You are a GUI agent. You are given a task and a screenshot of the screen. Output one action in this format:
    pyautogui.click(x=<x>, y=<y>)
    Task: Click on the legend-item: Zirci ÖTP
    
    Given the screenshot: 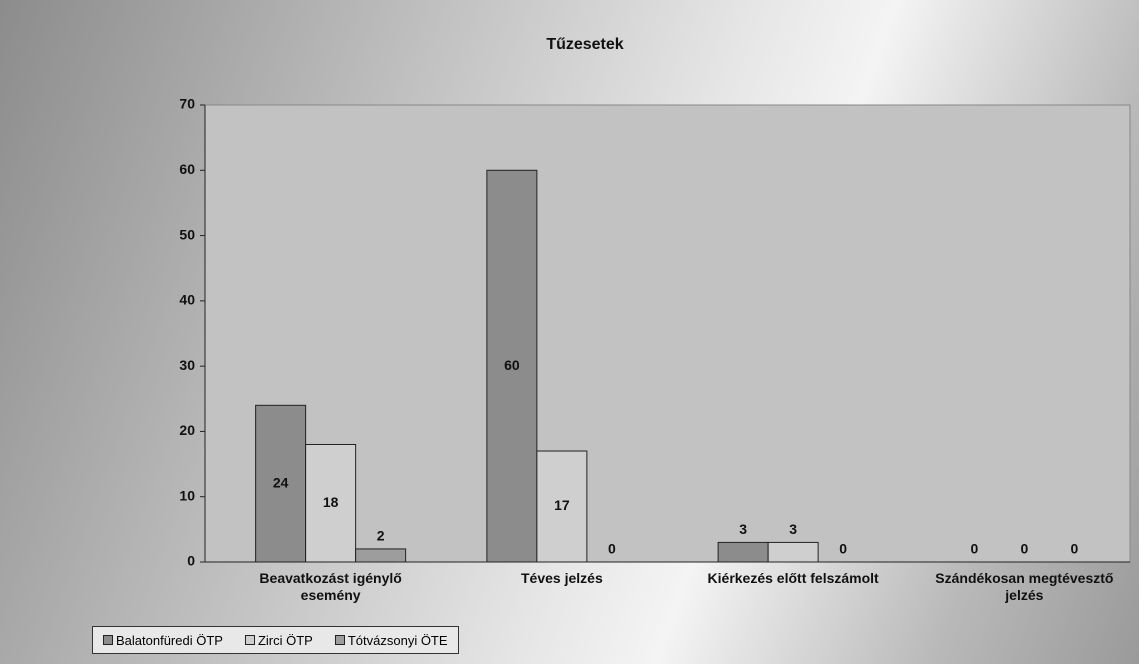 What is the action you would take?
    pyautogui.click(x=278, y=640)
    